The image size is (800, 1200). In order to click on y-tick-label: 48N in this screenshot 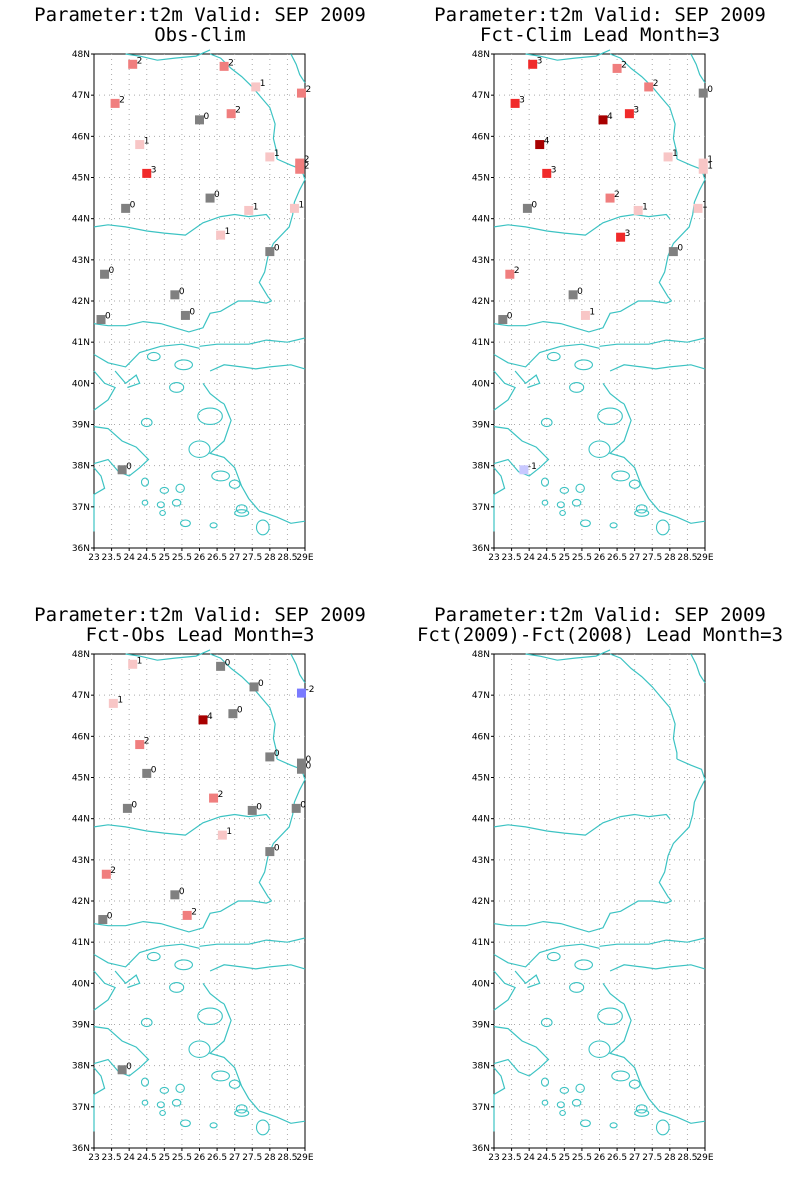, I will do `click(81, 655)`.